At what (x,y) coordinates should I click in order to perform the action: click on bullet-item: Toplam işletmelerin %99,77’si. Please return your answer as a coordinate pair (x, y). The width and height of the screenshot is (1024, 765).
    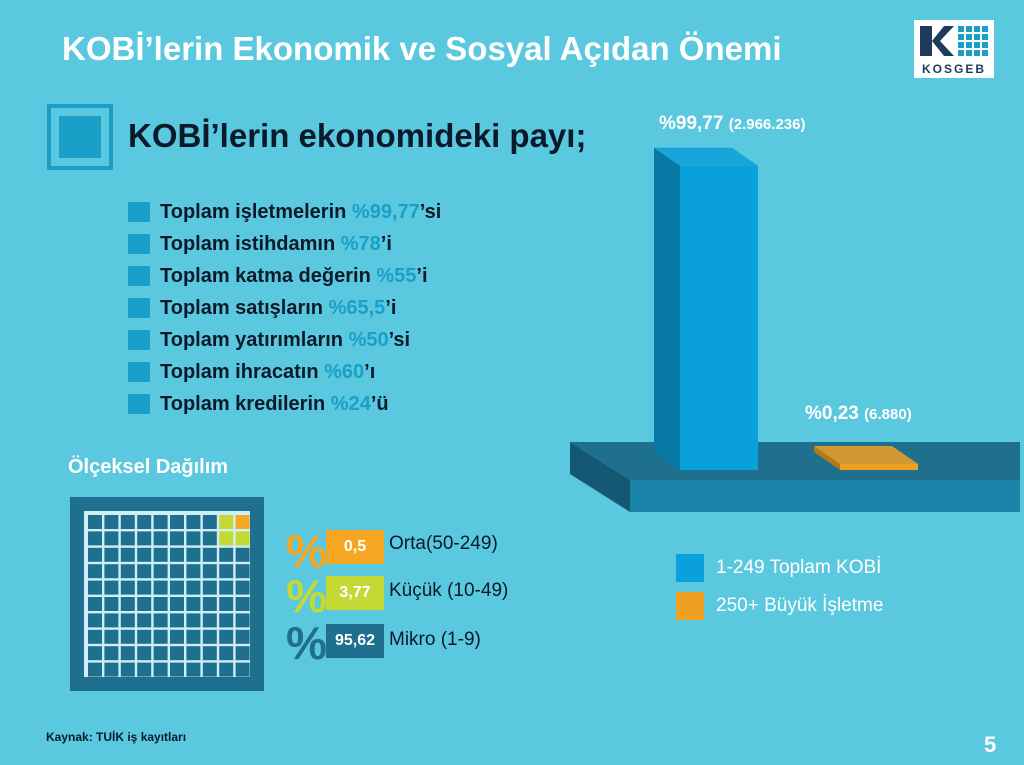
    Looking at the image, I should click on (284, 212).